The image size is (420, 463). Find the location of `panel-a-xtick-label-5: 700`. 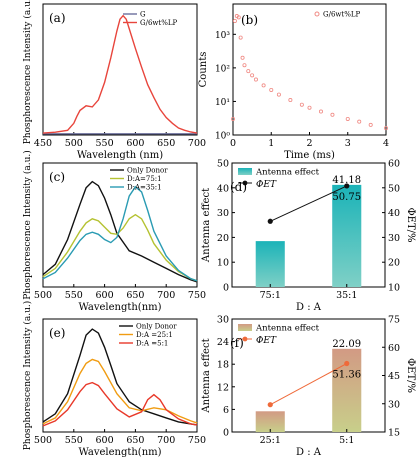

panel-a-xtick-label-5: 700 is located at coordinates (197, 143).